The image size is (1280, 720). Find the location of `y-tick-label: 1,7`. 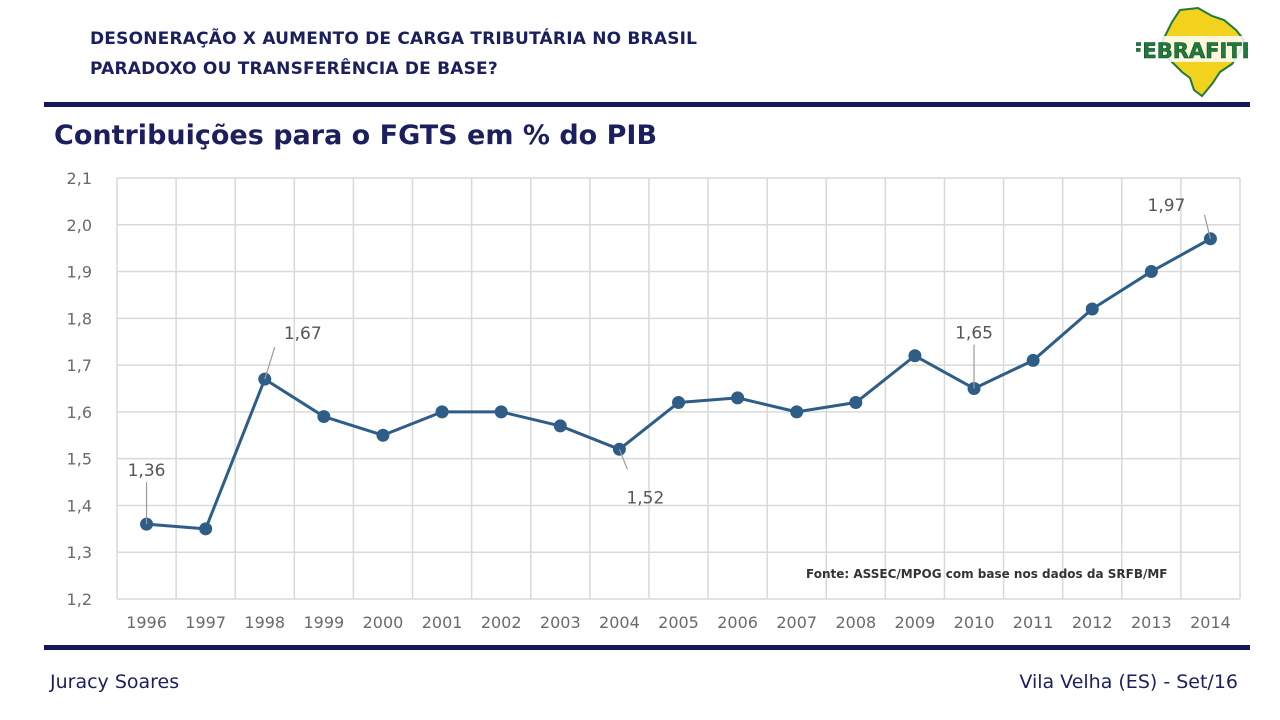

y-tick-label: 1,7 is located at coordinates (79, 365).